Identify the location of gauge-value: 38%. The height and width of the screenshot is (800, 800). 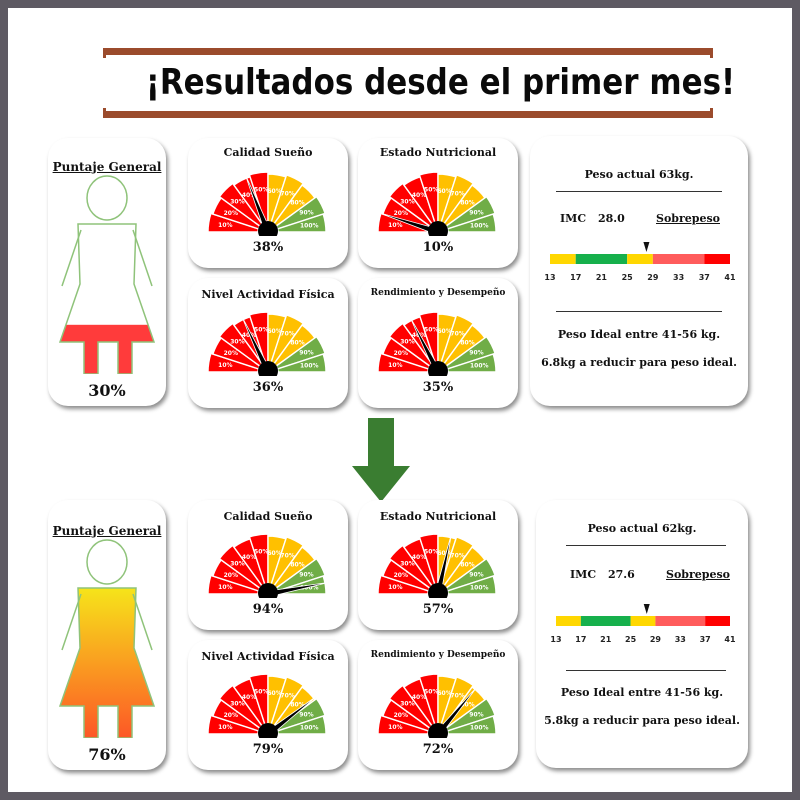
(268, 247).